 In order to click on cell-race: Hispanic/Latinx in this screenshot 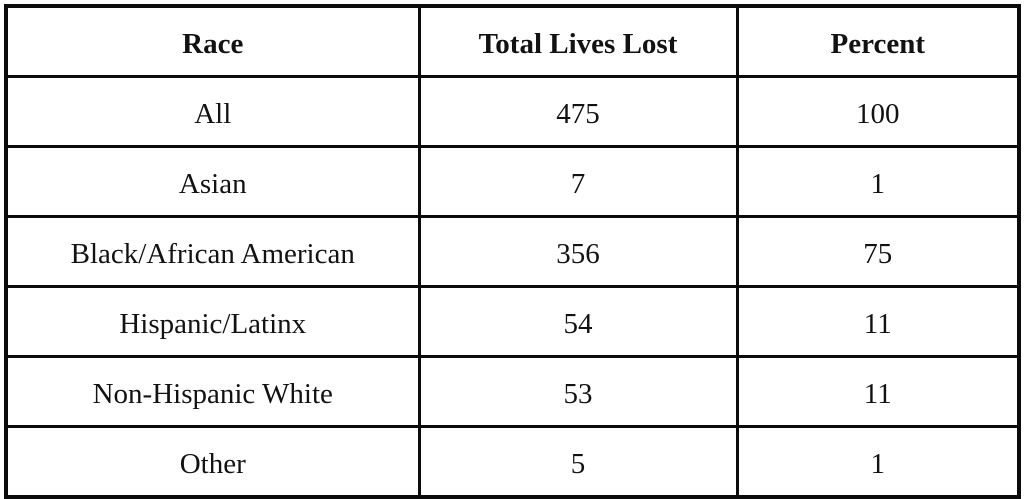, I will do `click(212, 321)`.